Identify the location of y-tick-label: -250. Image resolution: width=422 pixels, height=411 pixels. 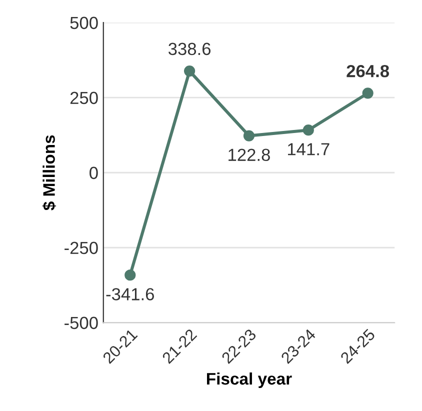
(81, 248).